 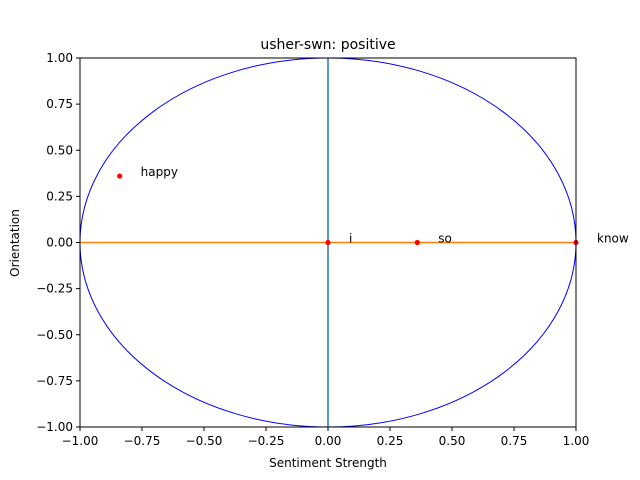 What do you see at coordinates (327, 45) in the screenshot?
I see `chart-title: usher-swn: positive` at bounding box center [327, 45].